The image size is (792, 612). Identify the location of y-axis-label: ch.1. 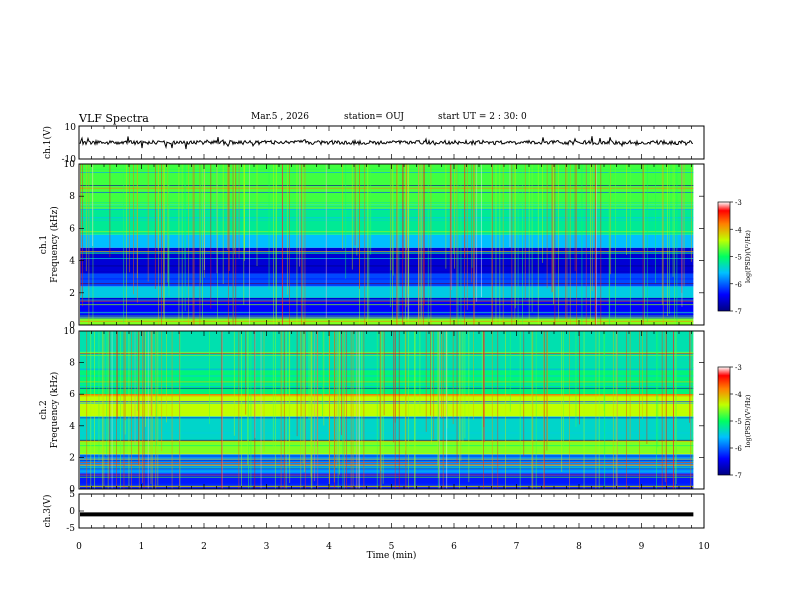
(44, 244).